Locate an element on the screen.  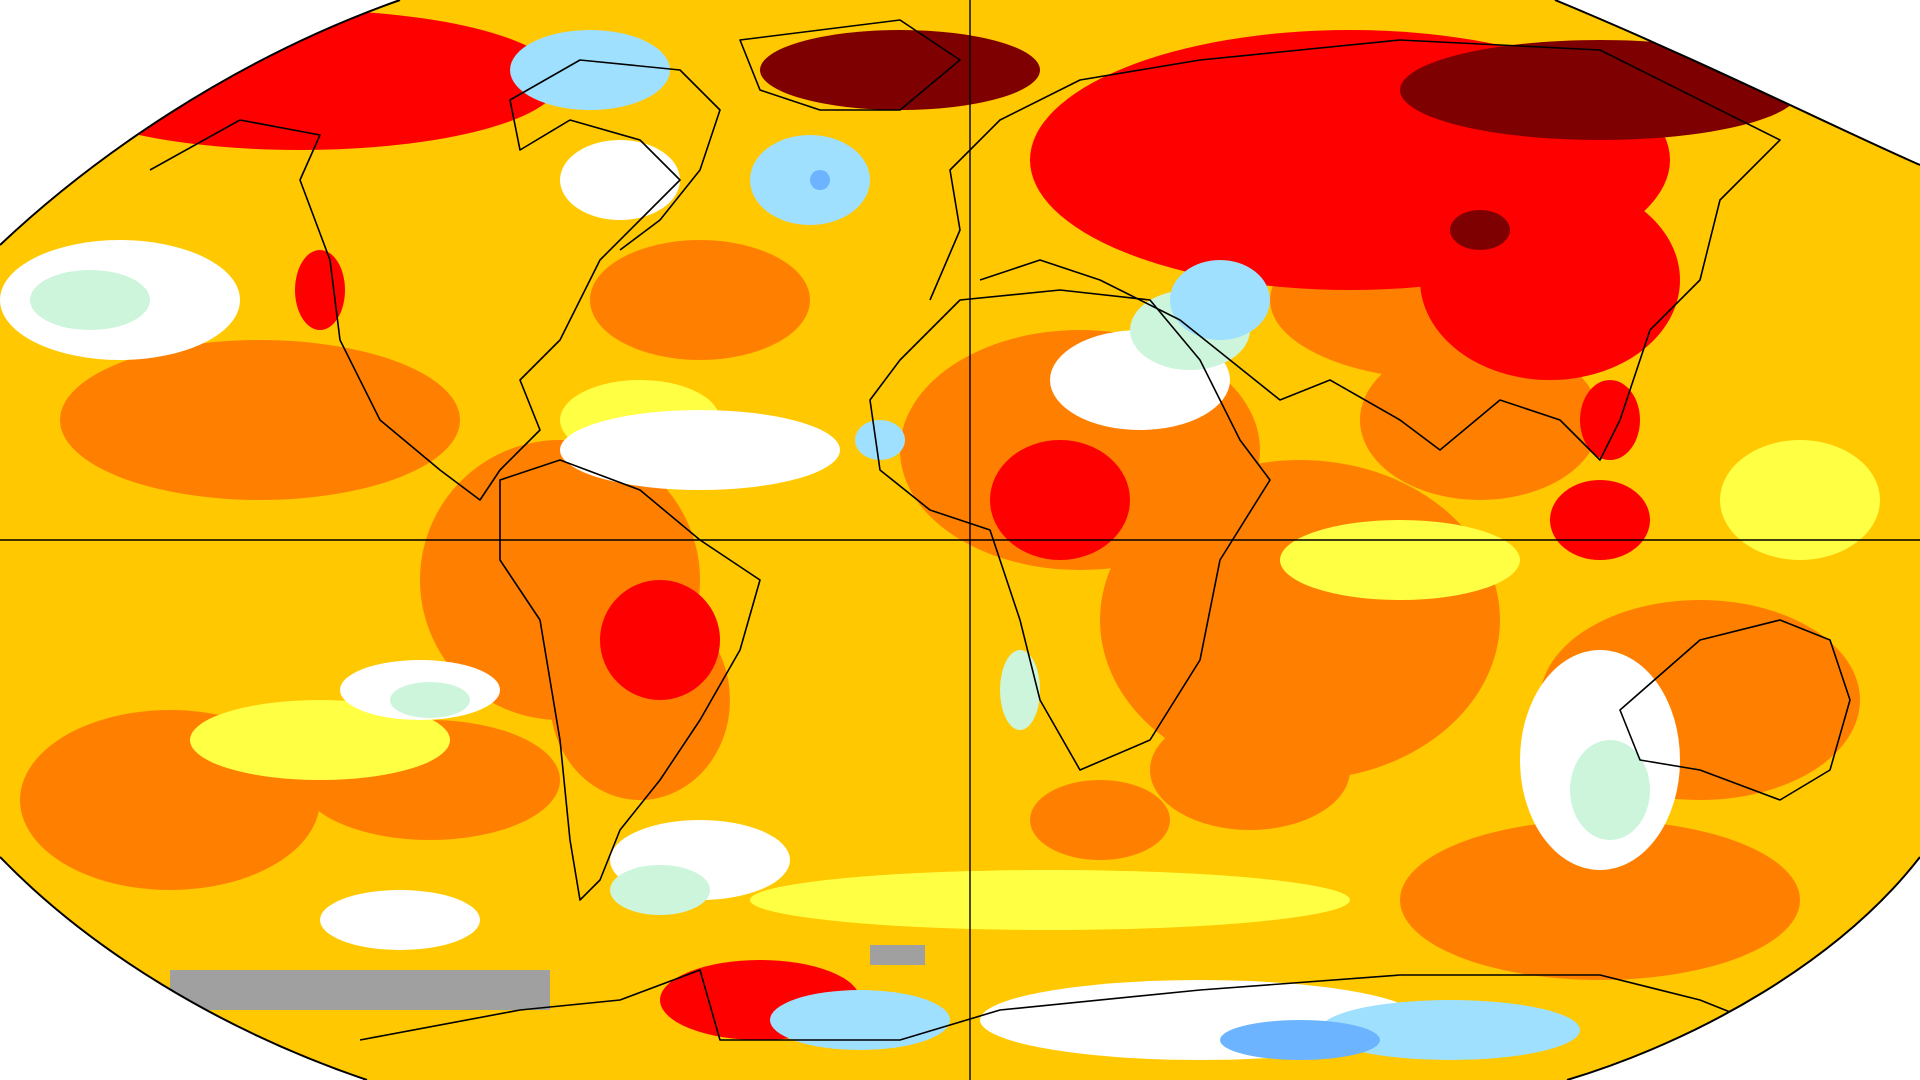
north-america-coast is located at coordinates (435, 280).